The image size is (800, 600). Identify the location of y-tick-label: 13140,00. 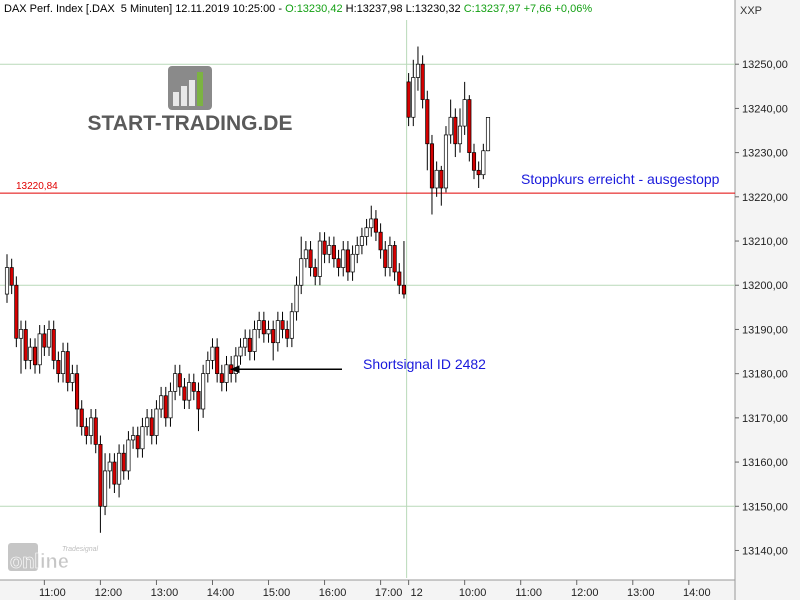
(765, 551).